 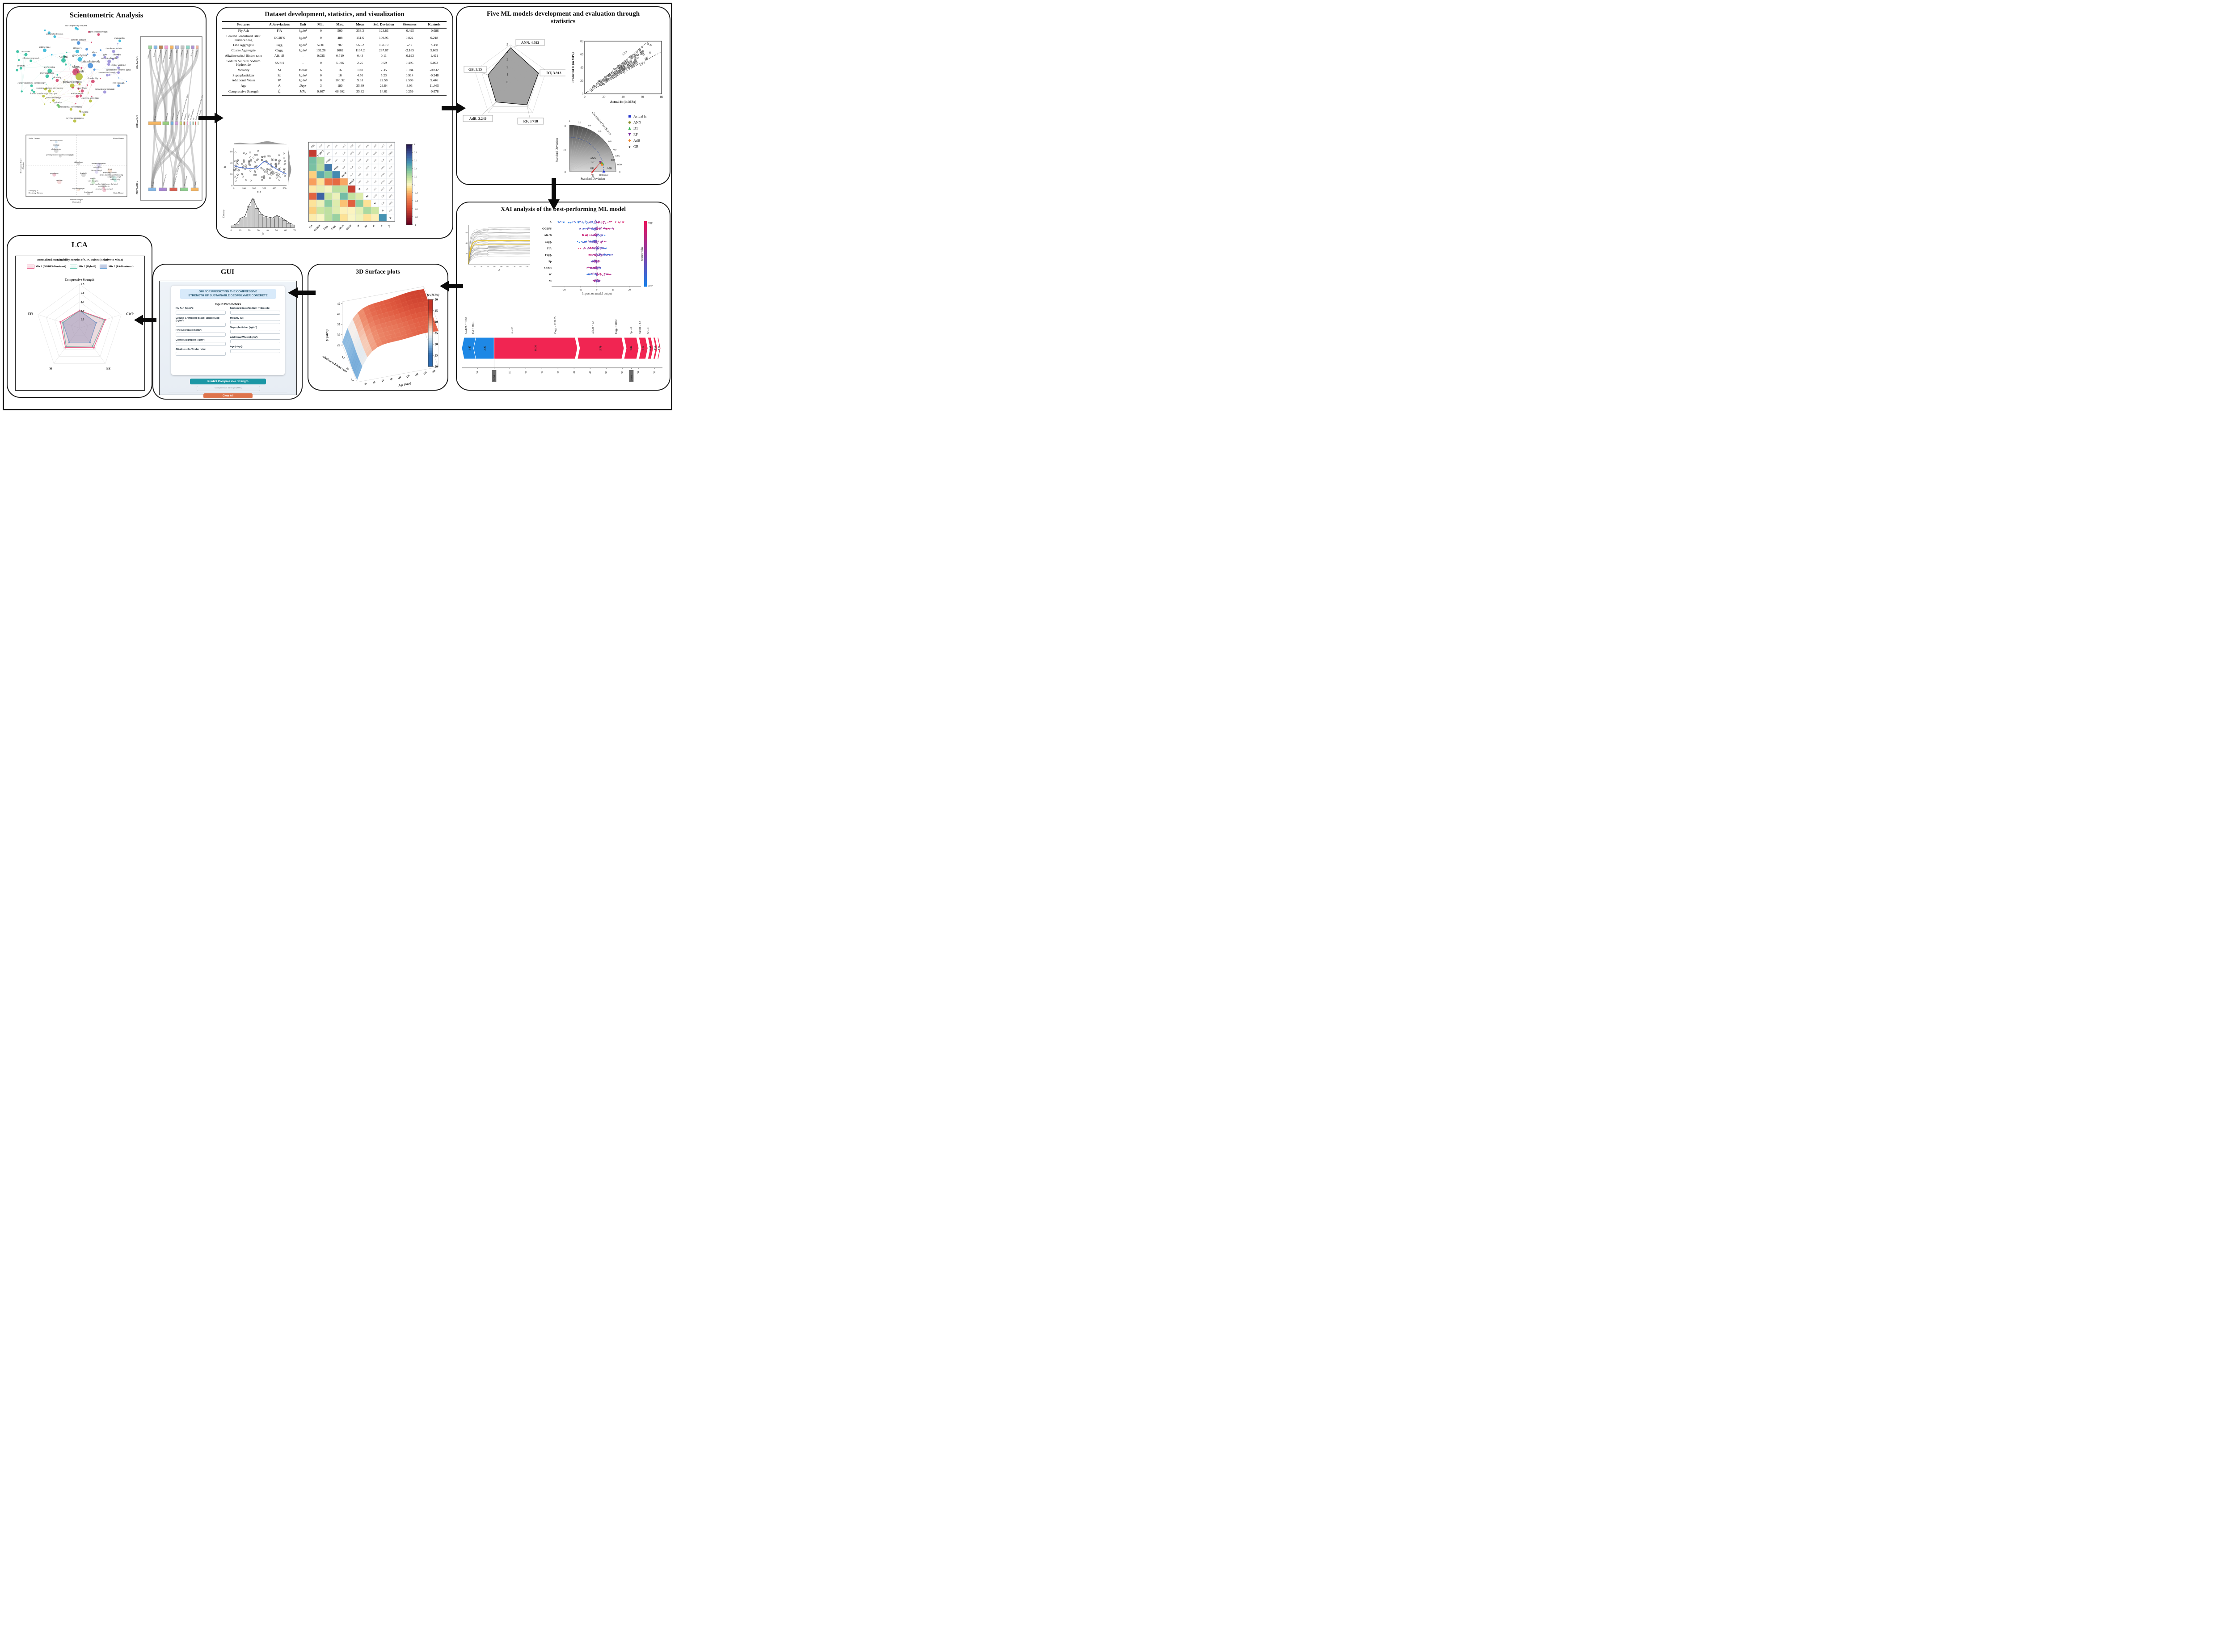 What do you see at coordinates (637, 123) in the screenshot?
I see `svg-text: ANN` at bounding box center [637, 123].